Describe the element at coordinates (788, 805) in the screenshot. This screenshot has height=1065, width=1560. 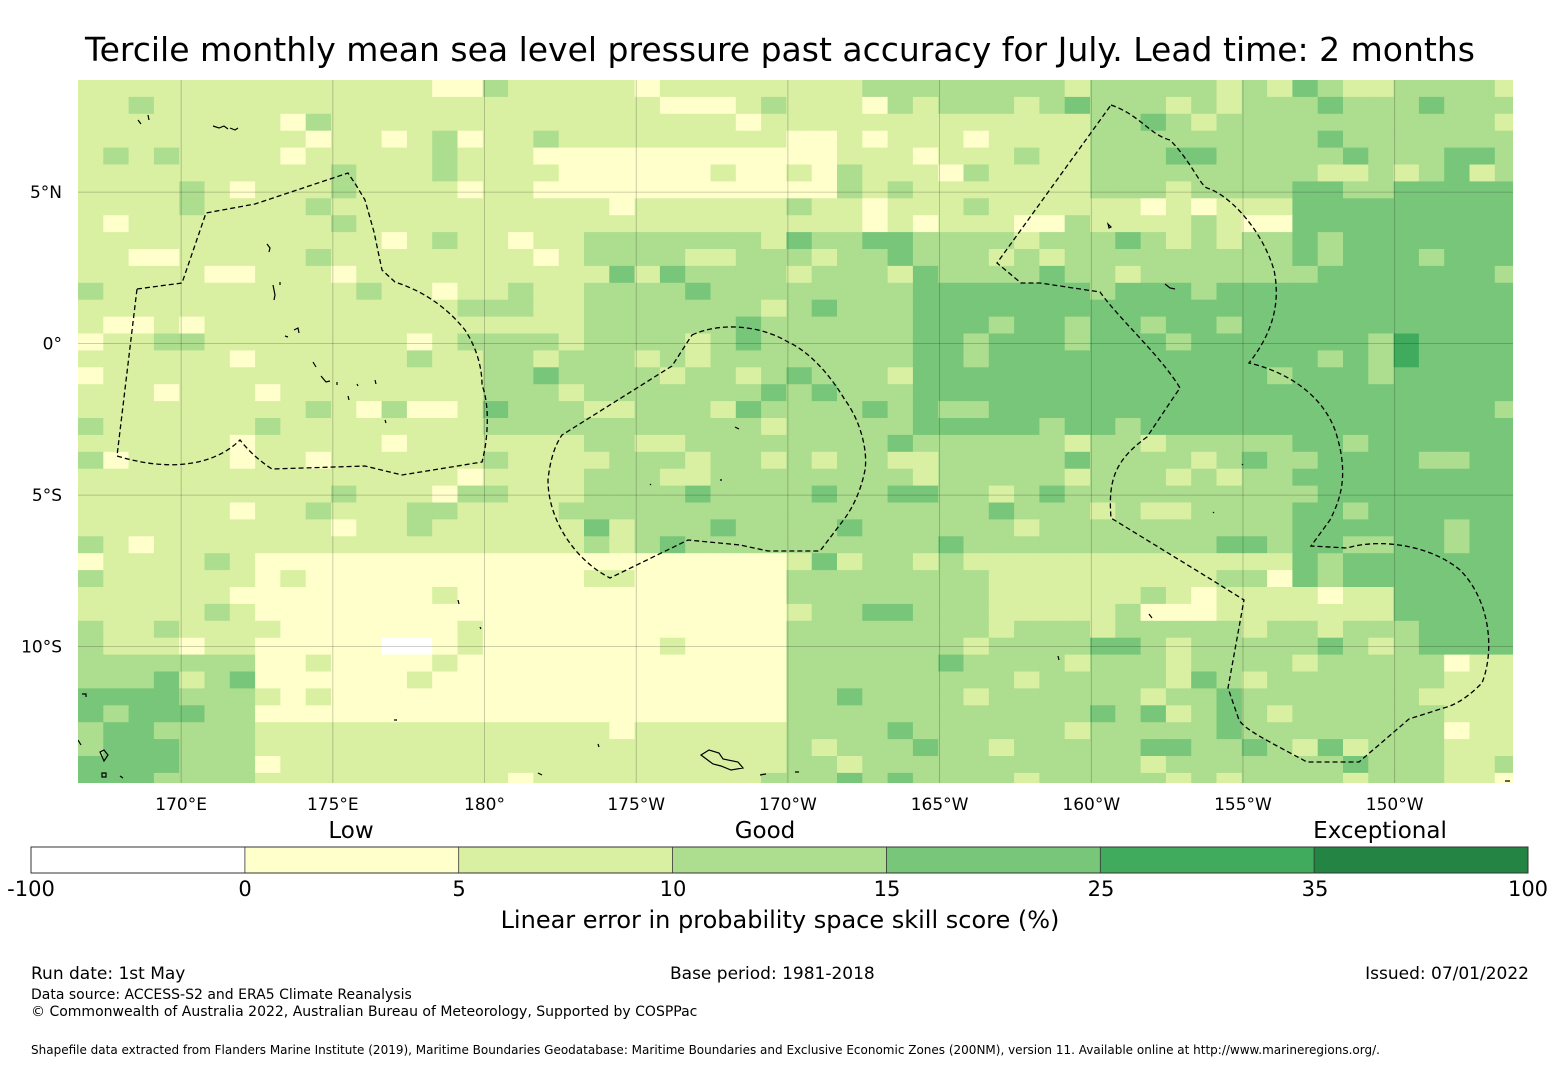
I see `lon-tick-label: 170°W` at that location.